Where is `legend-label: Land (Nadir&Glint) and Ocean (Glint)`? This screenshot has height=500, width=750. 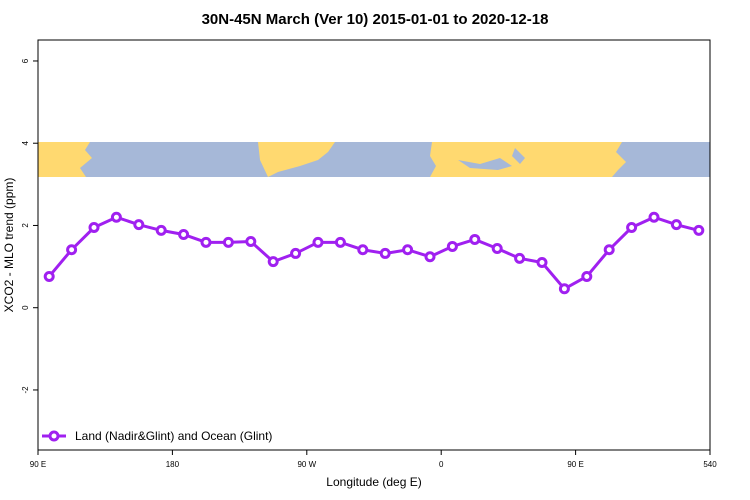 legend-label: Land (Nadir&Glint) and Ocean (Glint) is located at coordinates (173, 436).